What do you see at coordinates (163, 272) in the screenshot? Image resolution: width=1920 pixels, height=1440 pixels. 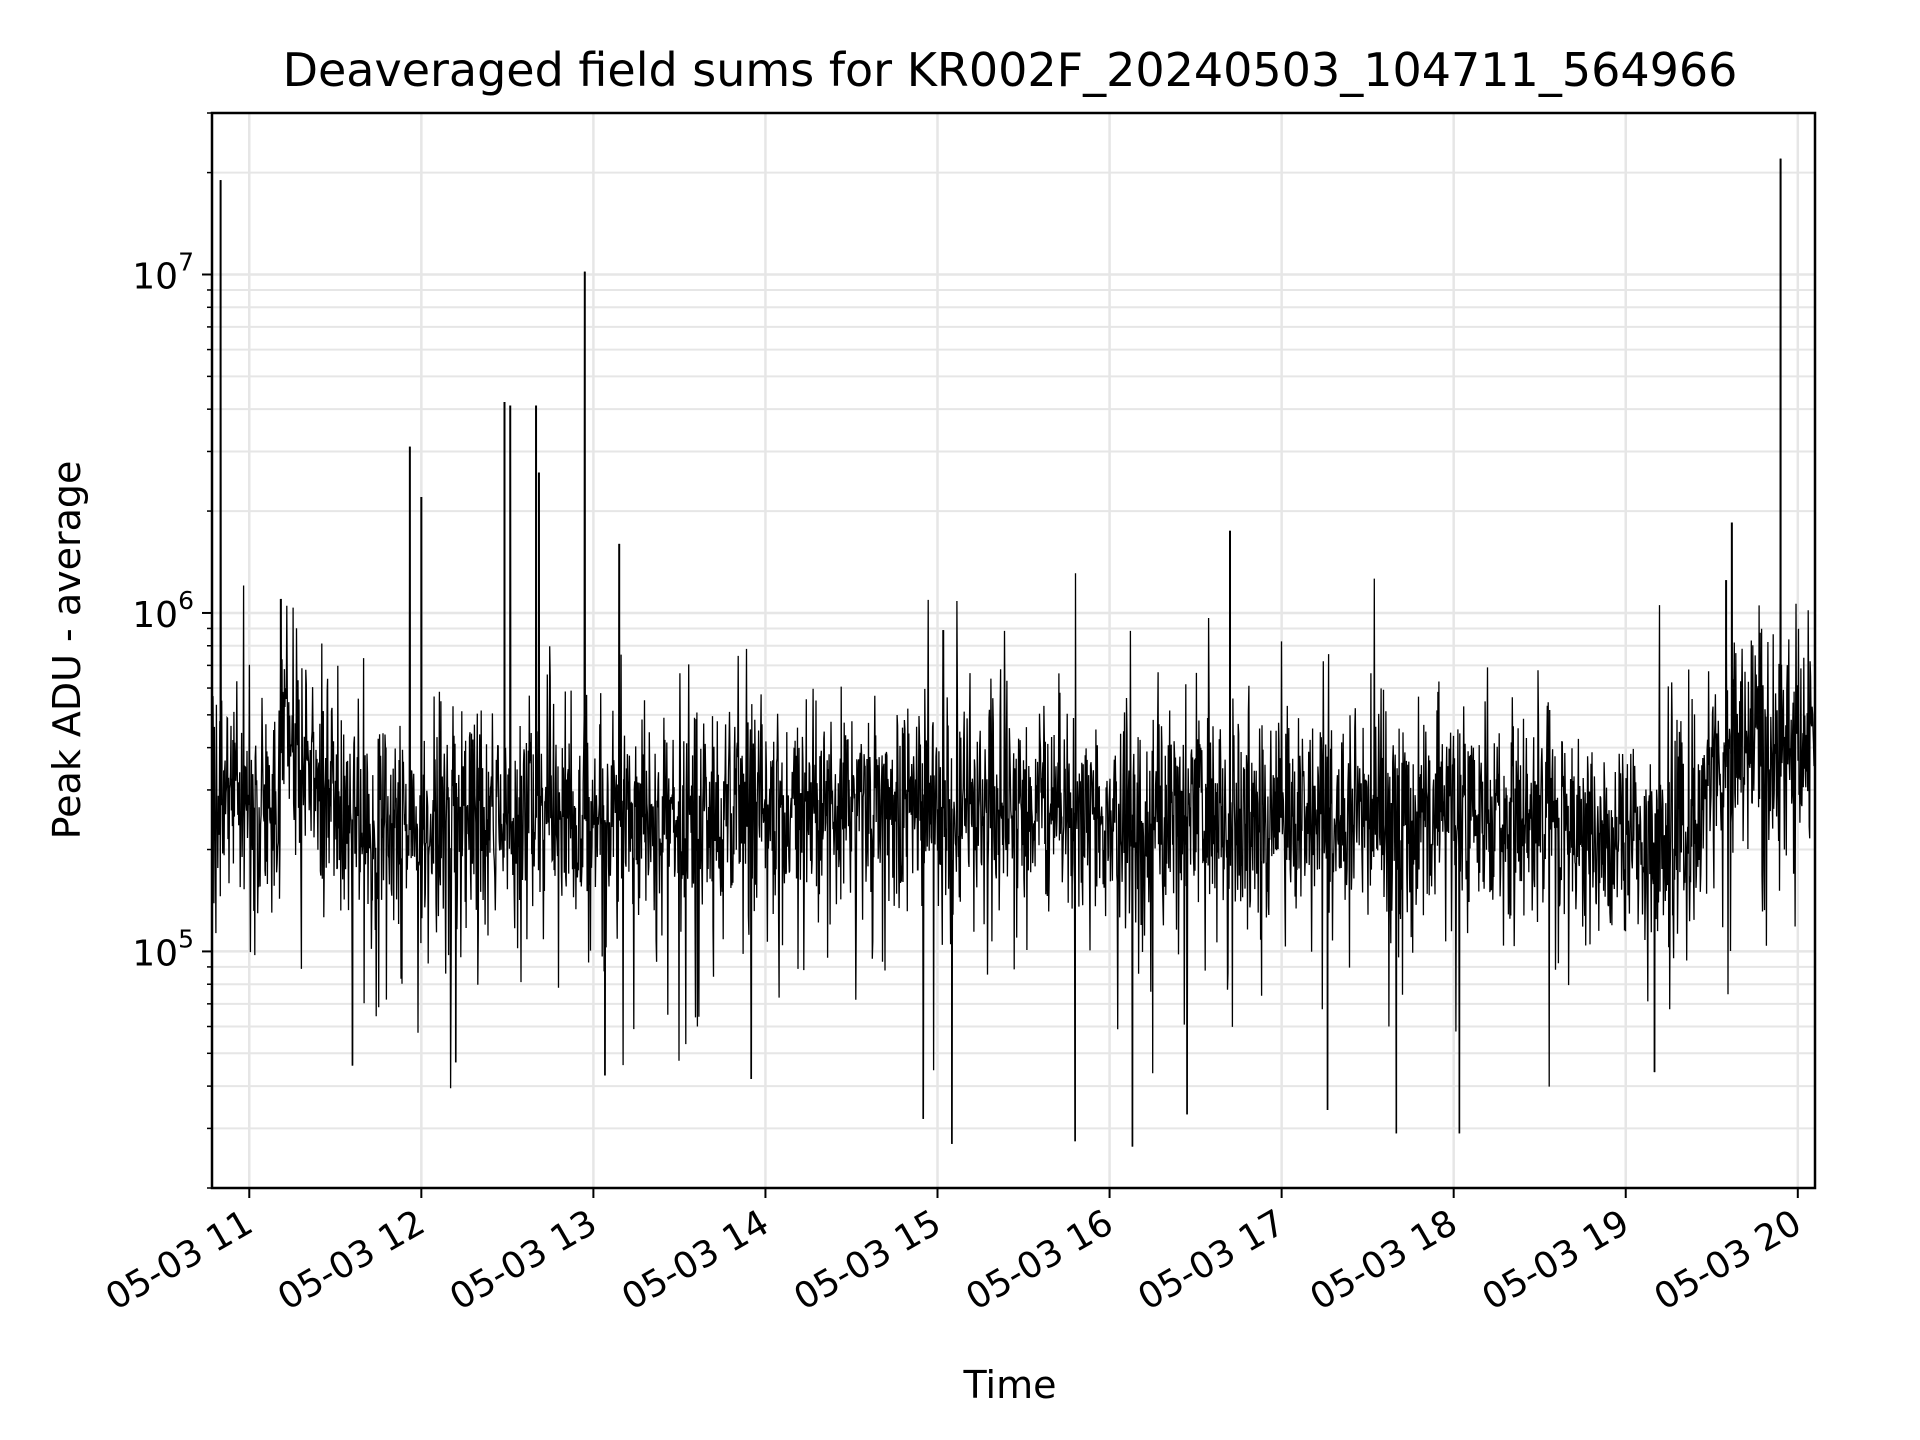 I see `y-tick-label: 10⁷` at bounding box center [163, 272].